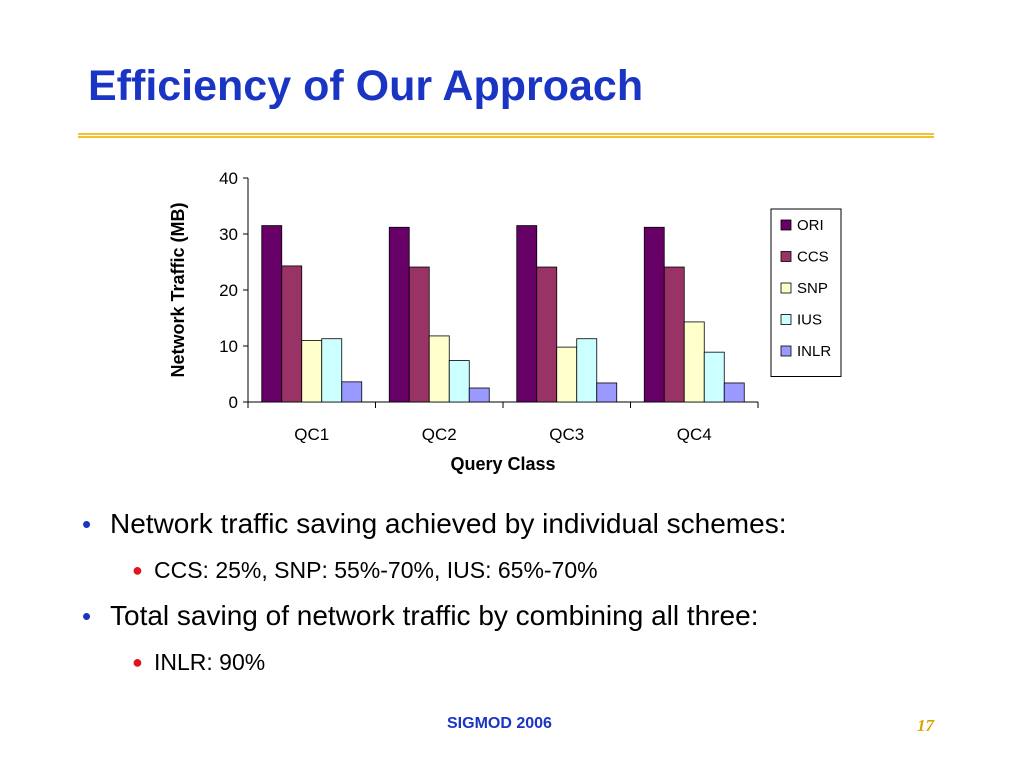 The width and height of the screenshot is (1024, 768). Describe the element at coordinates (228, 290) in the screenshot. I see `y-tick-label: 20` at that location.